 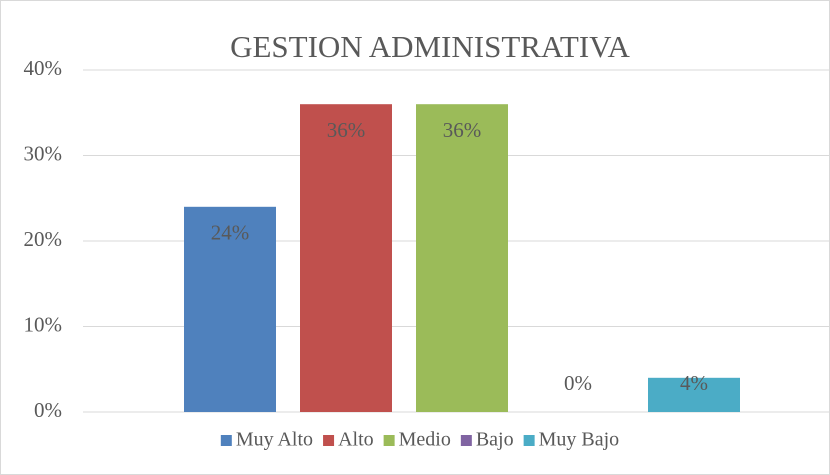 I want to click on legend-label: Medio, so click(x=425, y=440).